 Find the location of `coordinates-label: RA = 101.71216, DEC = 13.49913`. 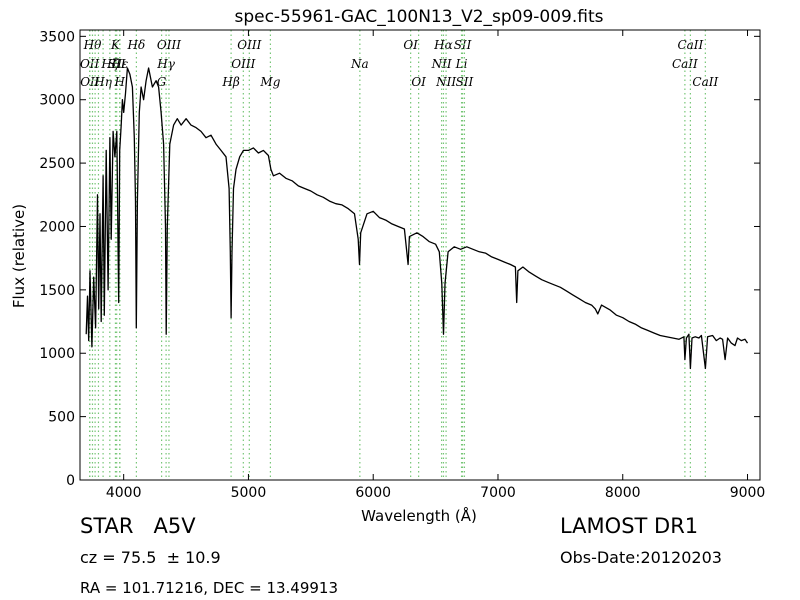

coordinates-label: RA = 101.71216, DEC = 13.49913 is located at coordinates (209, 588).